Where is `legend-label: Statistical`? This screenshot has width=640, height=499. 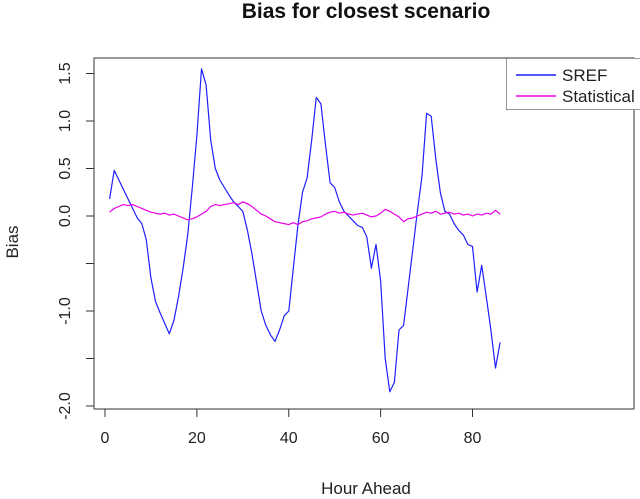 legend-label: Statistical is located at coordinates (598, 96).